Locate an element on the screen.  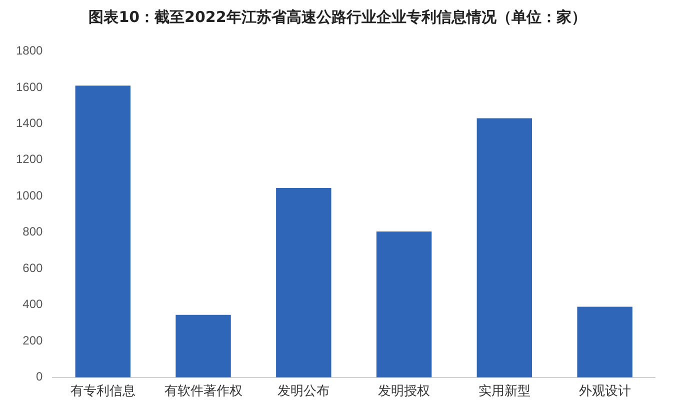
y-tick-label: 0 is located at coordinates (40, 377).